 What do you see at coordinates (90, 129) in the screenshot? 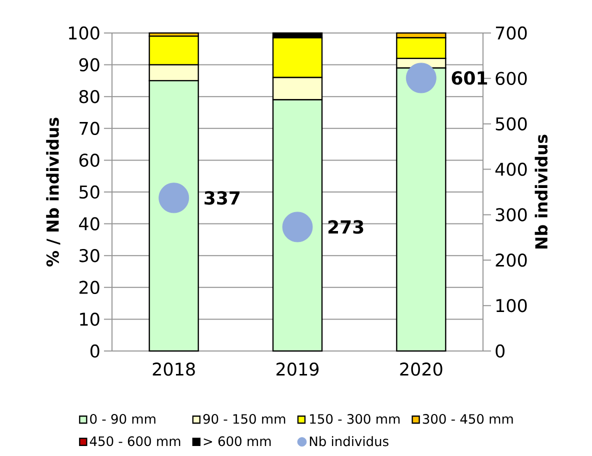
I see `y-tick-label: 70` at bounding box center [90, 129].